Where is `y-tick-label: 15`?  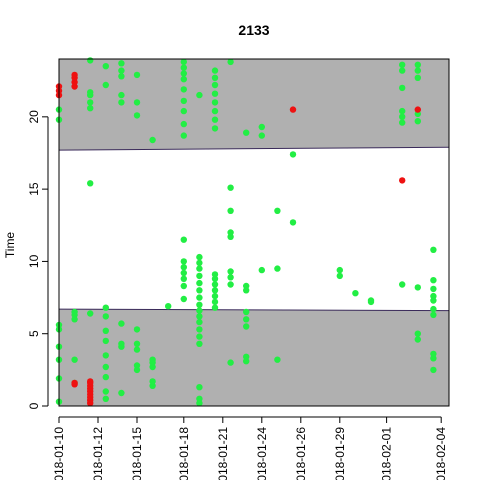
y-tick-label: 15 is located at coordinates (34, 189).